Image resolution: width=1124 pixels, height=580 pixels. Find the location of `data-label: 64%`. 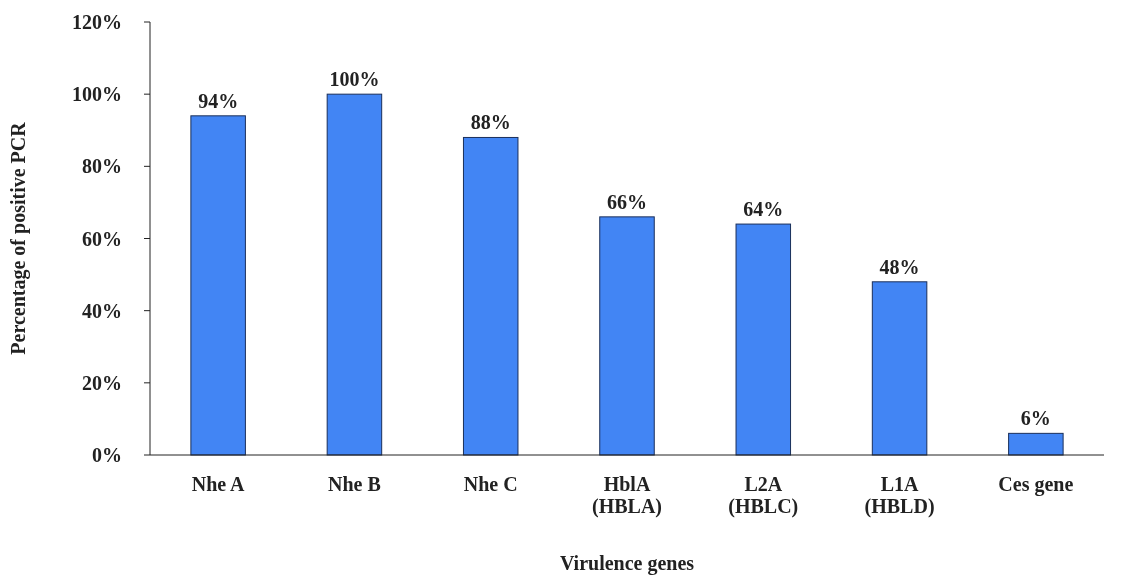

data-label: 64% is located at coordinates (763, 209).